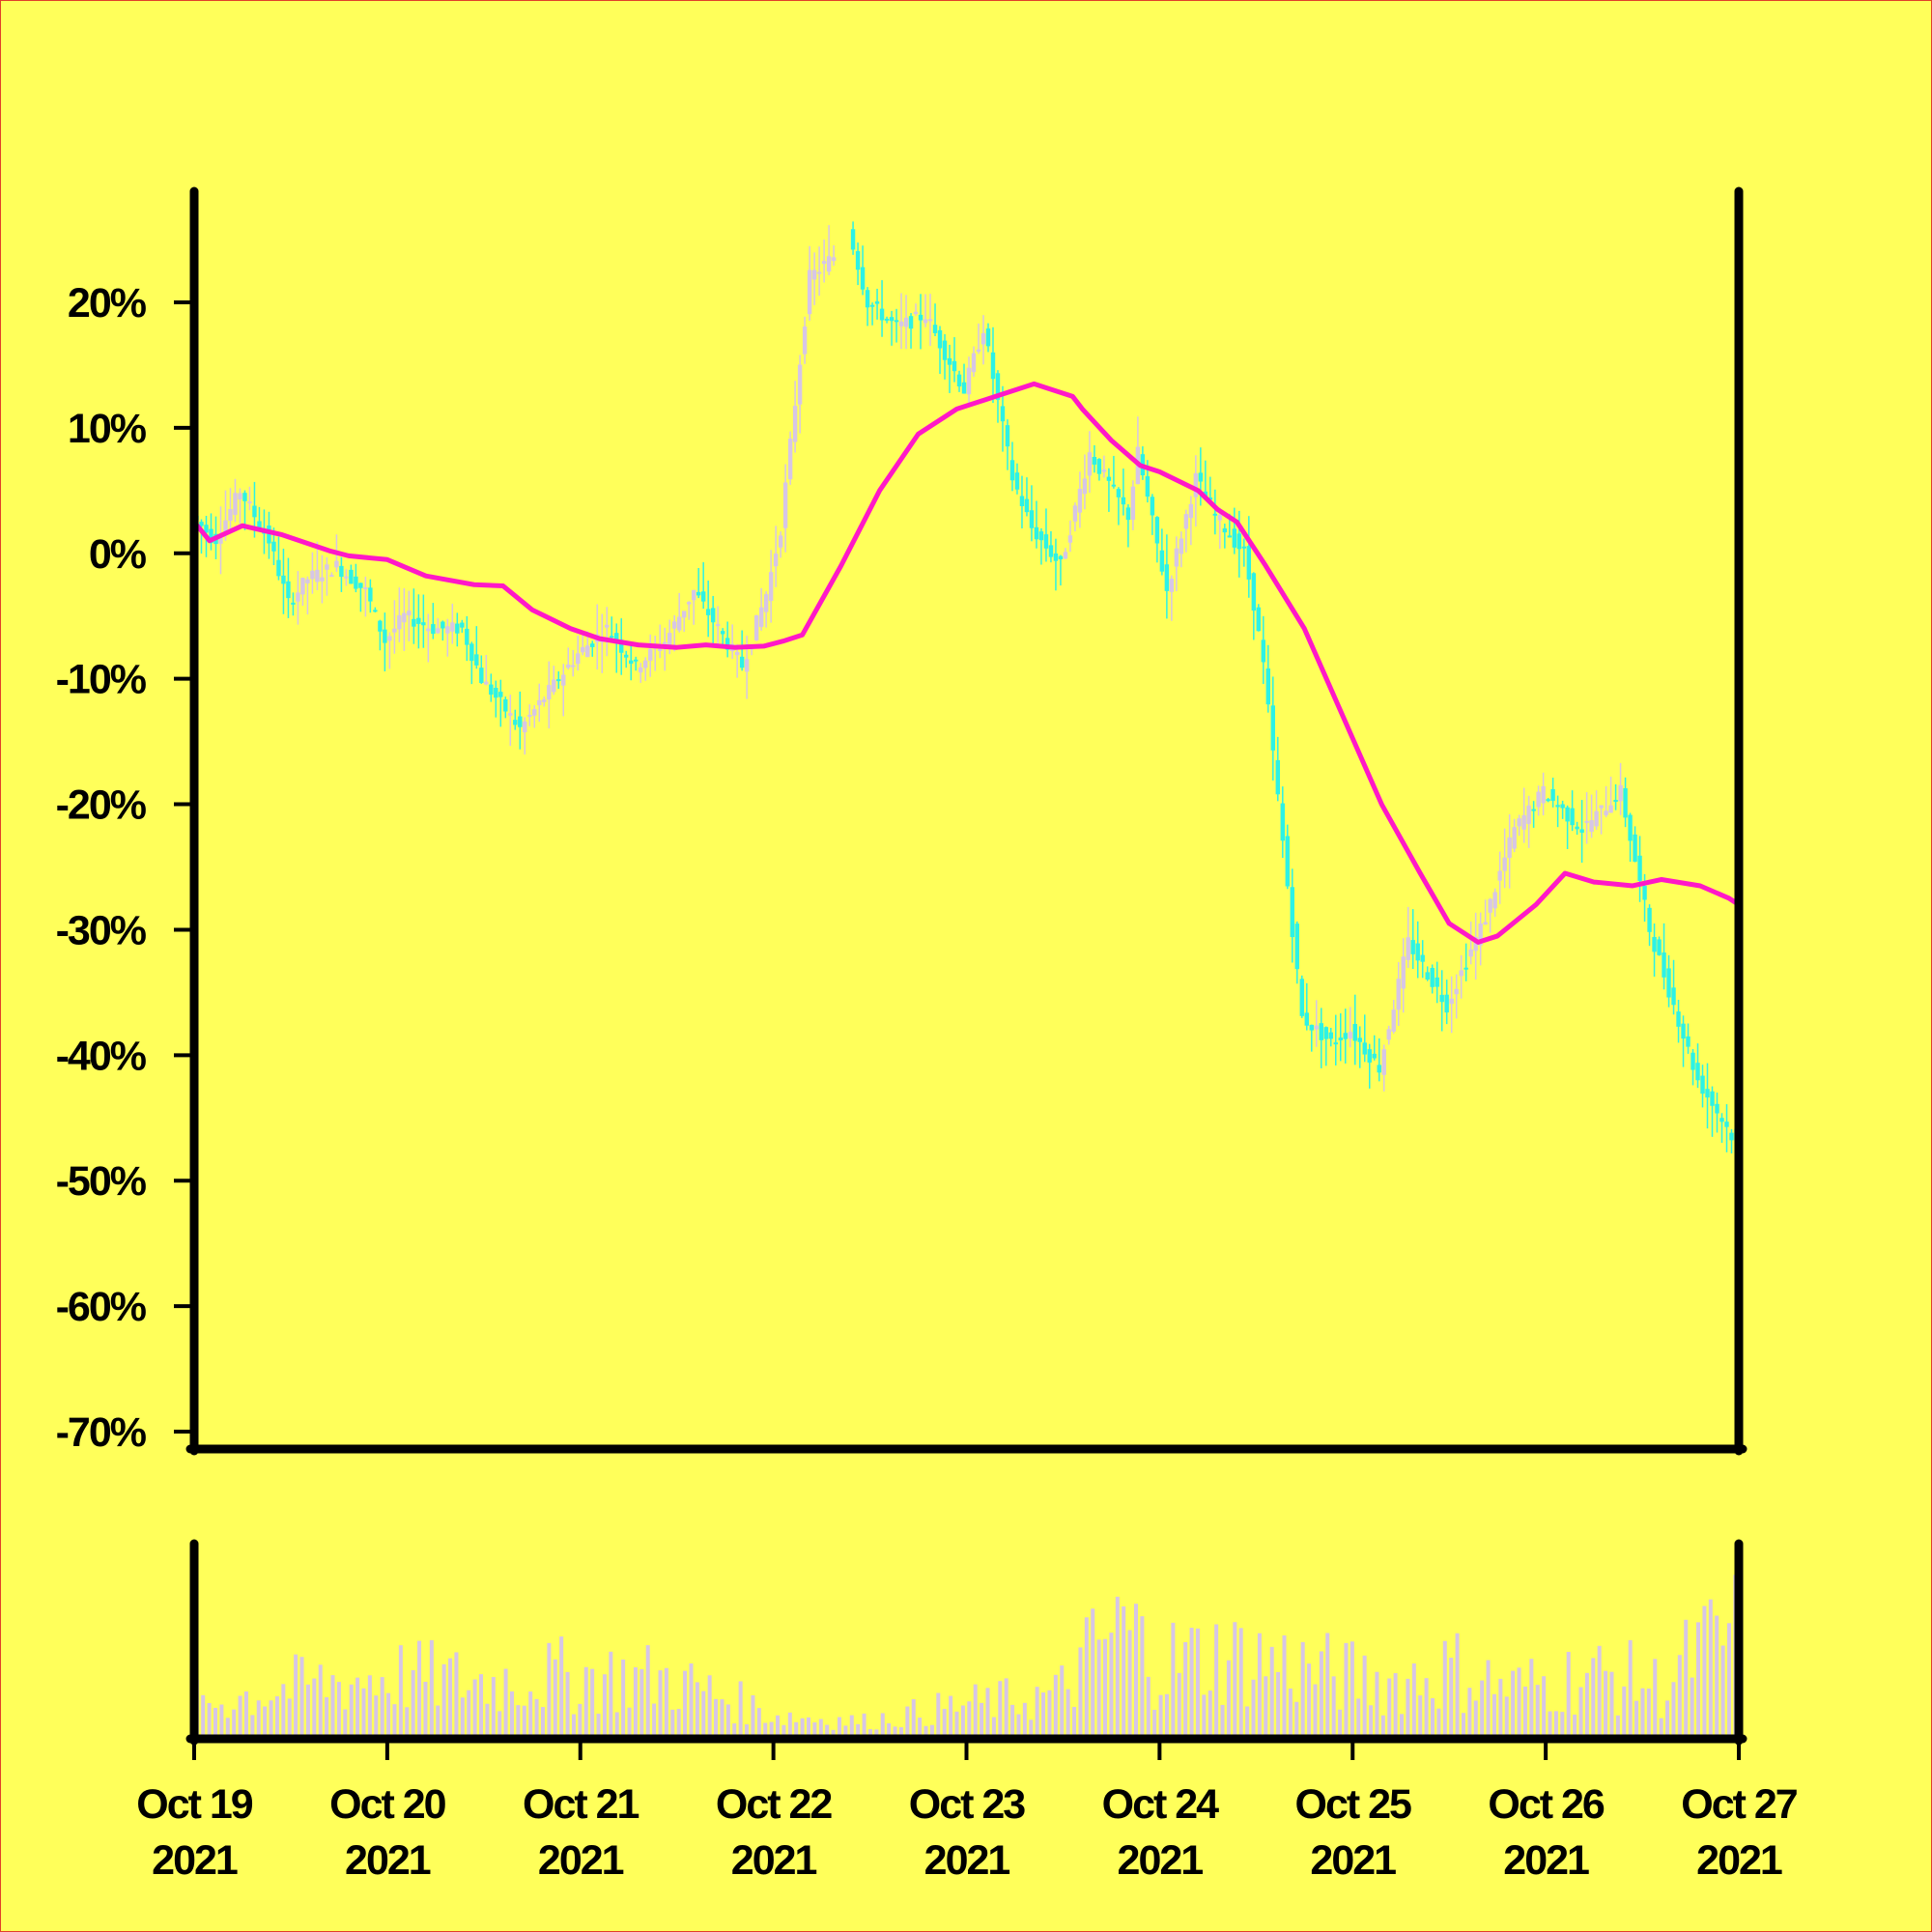 The image size is (1932, 1932). Describe the element at coordinates (581, 1804) in the screenshot. I see `x-tick-label-date: Oct 21` at that location.